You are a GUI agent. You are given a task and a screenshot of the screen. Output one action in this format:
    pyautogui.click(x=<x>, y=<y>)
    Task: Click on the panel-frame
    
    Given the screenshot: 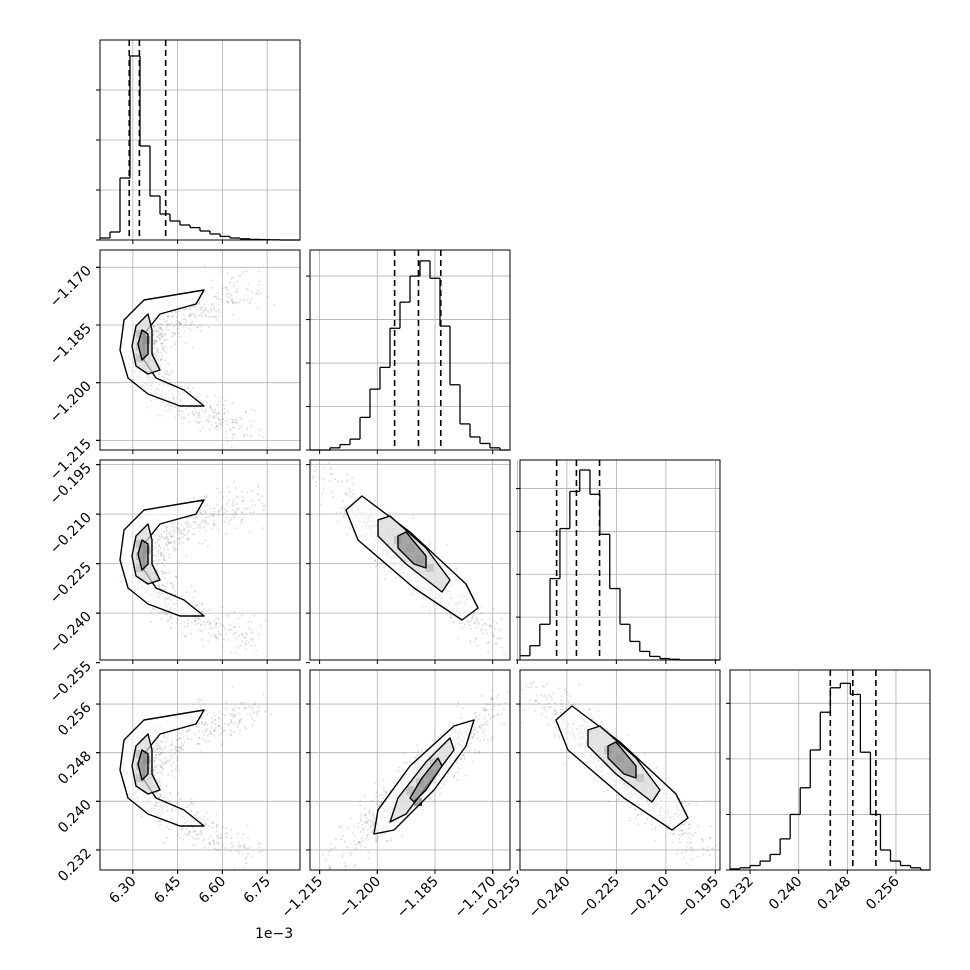 What is the action you would take?
    pyautogui.click(x=200, y=140)
    